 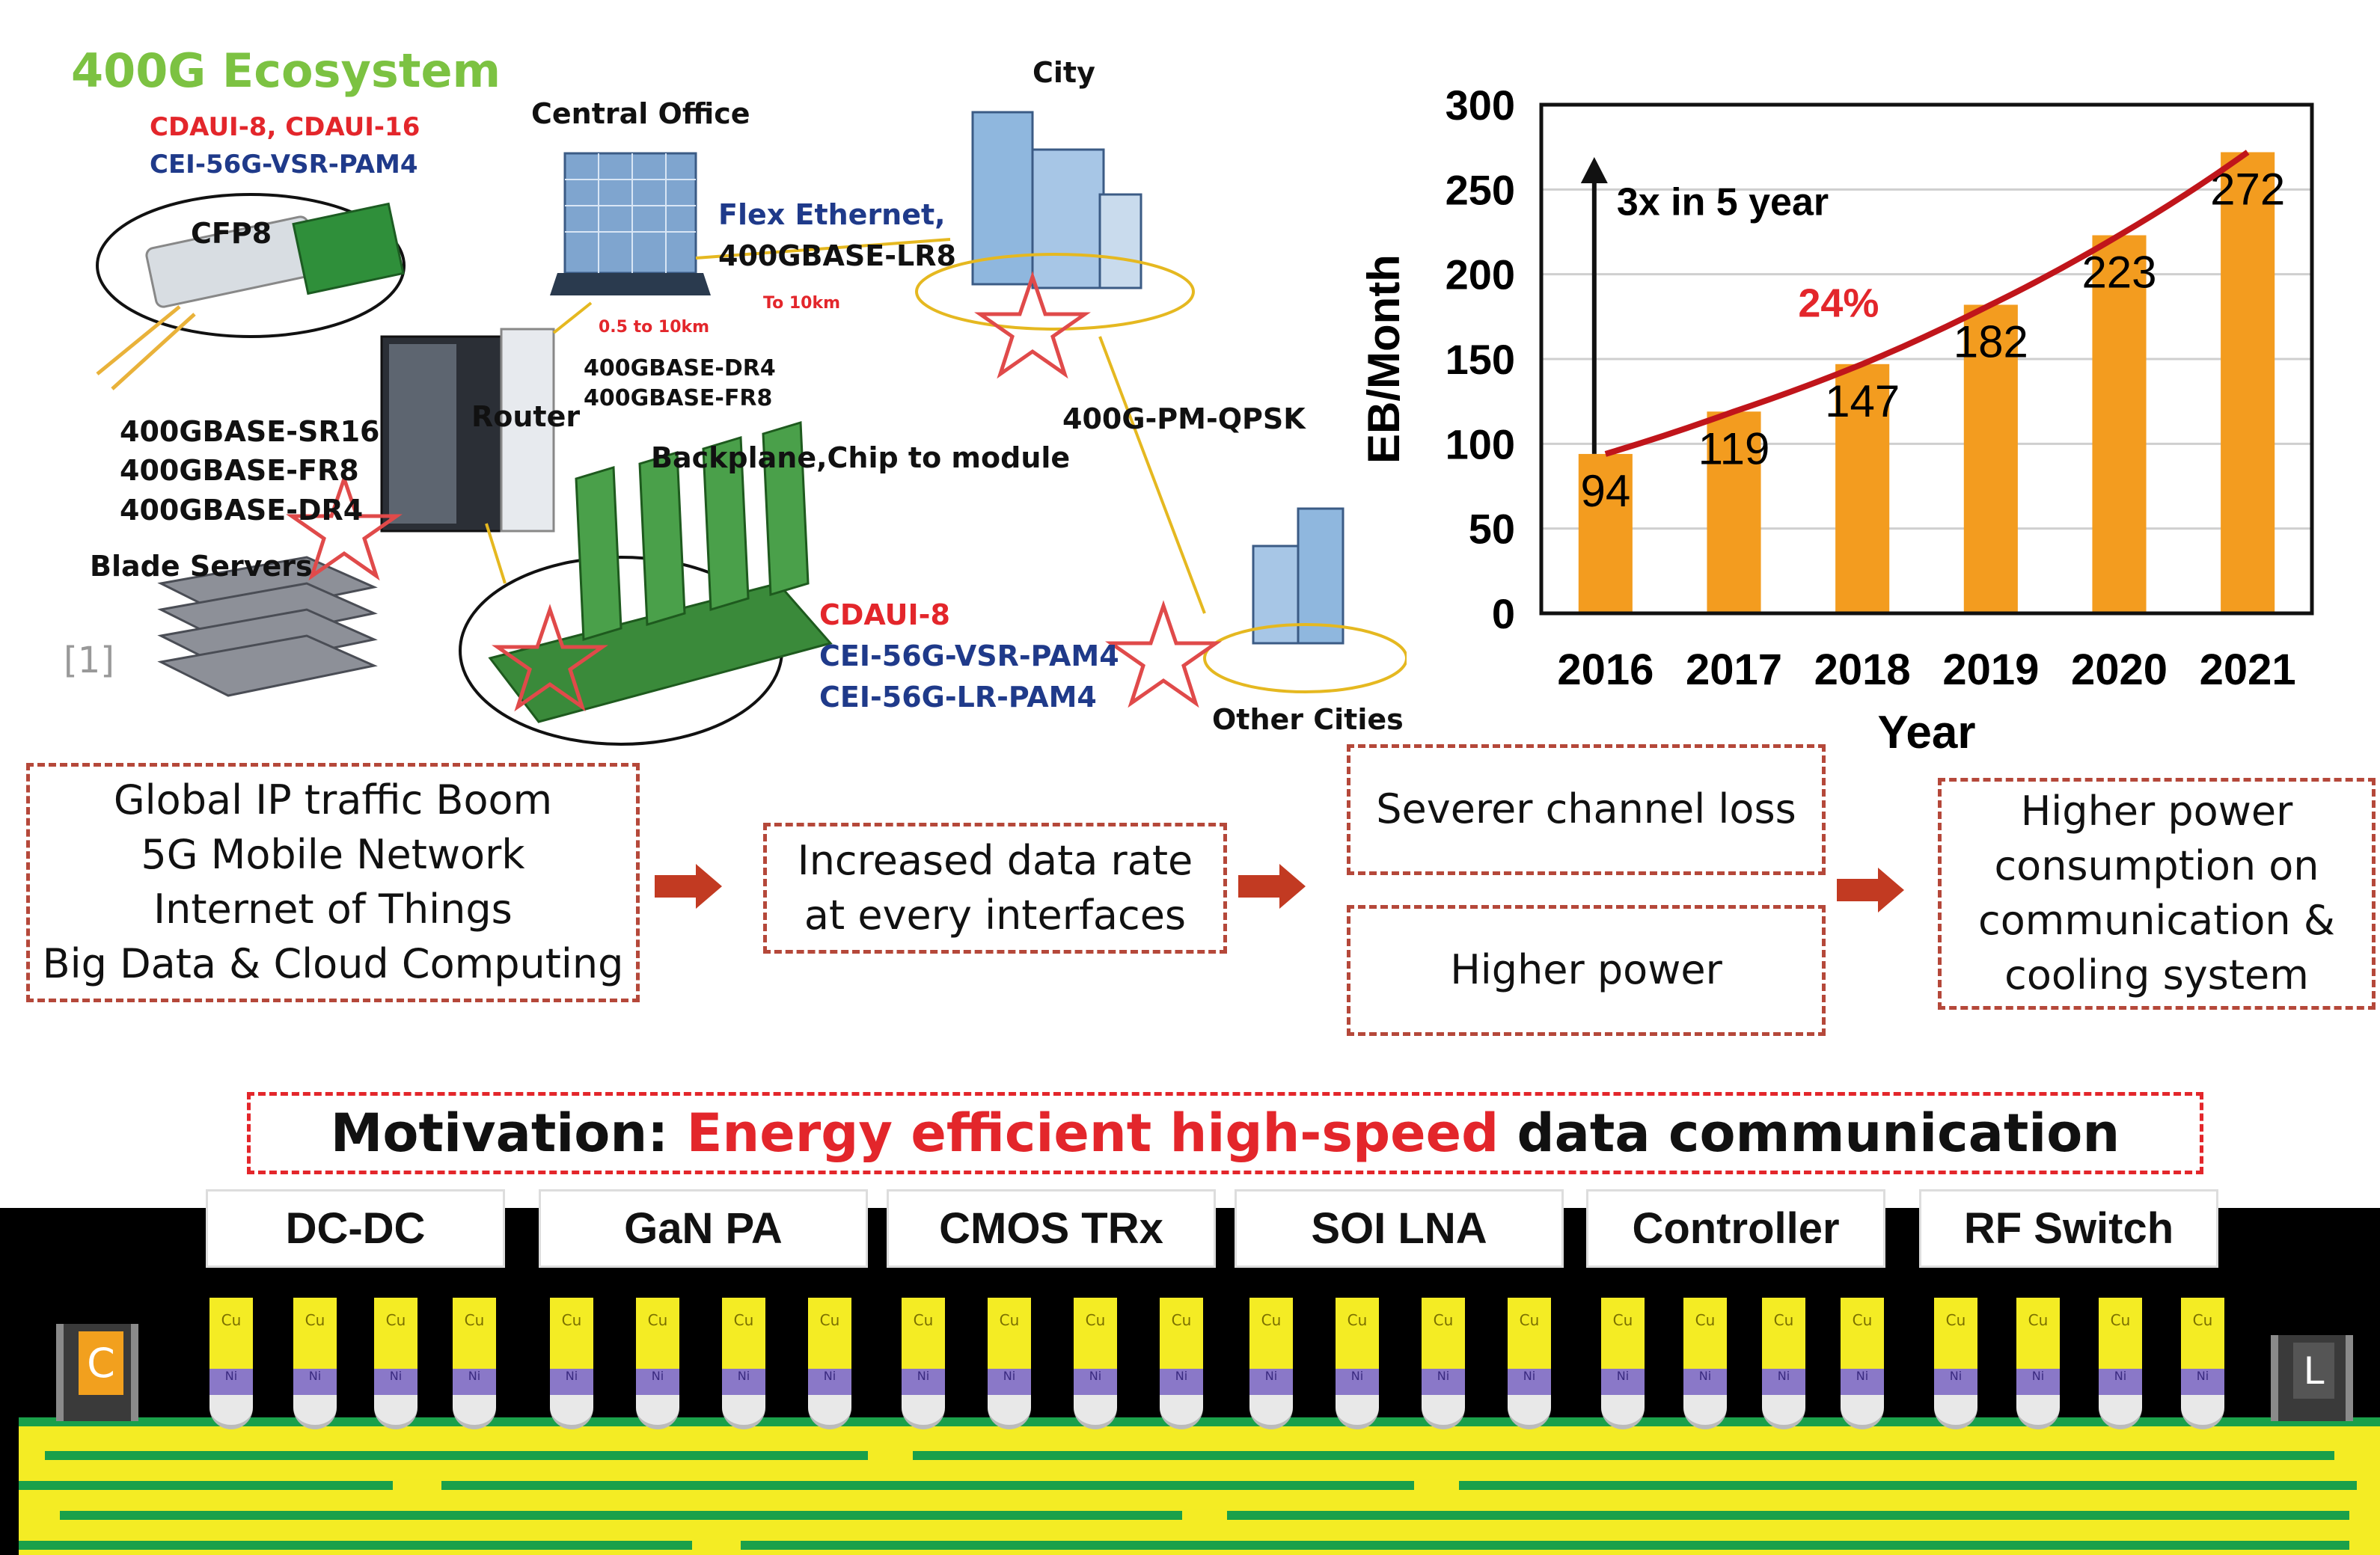 What do you see at coordinates (1399, 1228) in the screenshot?
I see `chip-soi-lna: SOI LNA` at bounding box center [1399, 1228].